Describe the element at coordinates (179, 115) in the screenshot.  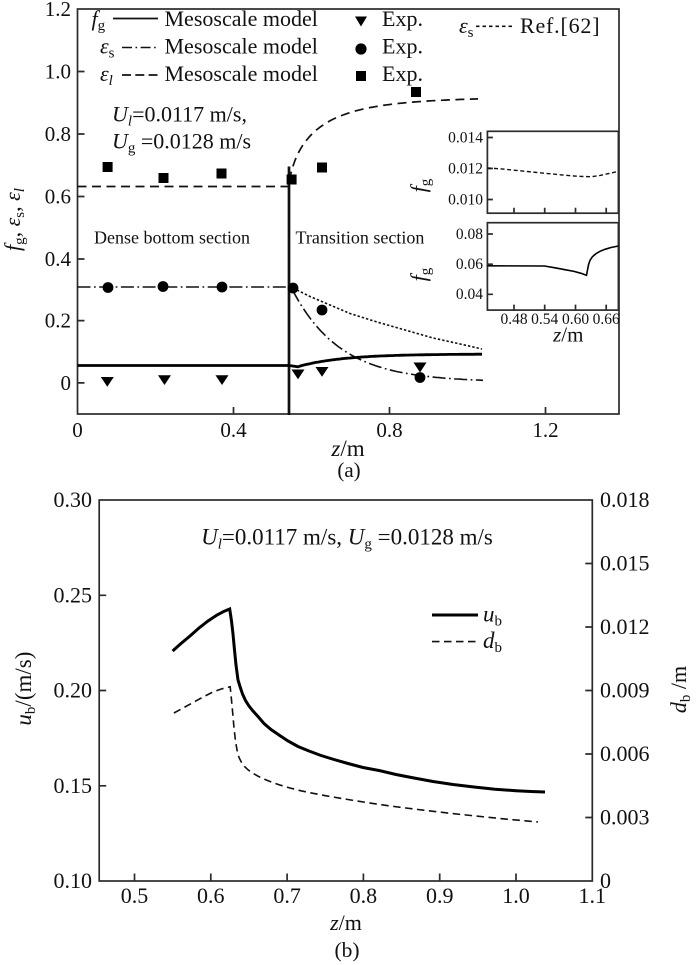
I see `svg-text: Ul=0.0117 m/s,` at that location.